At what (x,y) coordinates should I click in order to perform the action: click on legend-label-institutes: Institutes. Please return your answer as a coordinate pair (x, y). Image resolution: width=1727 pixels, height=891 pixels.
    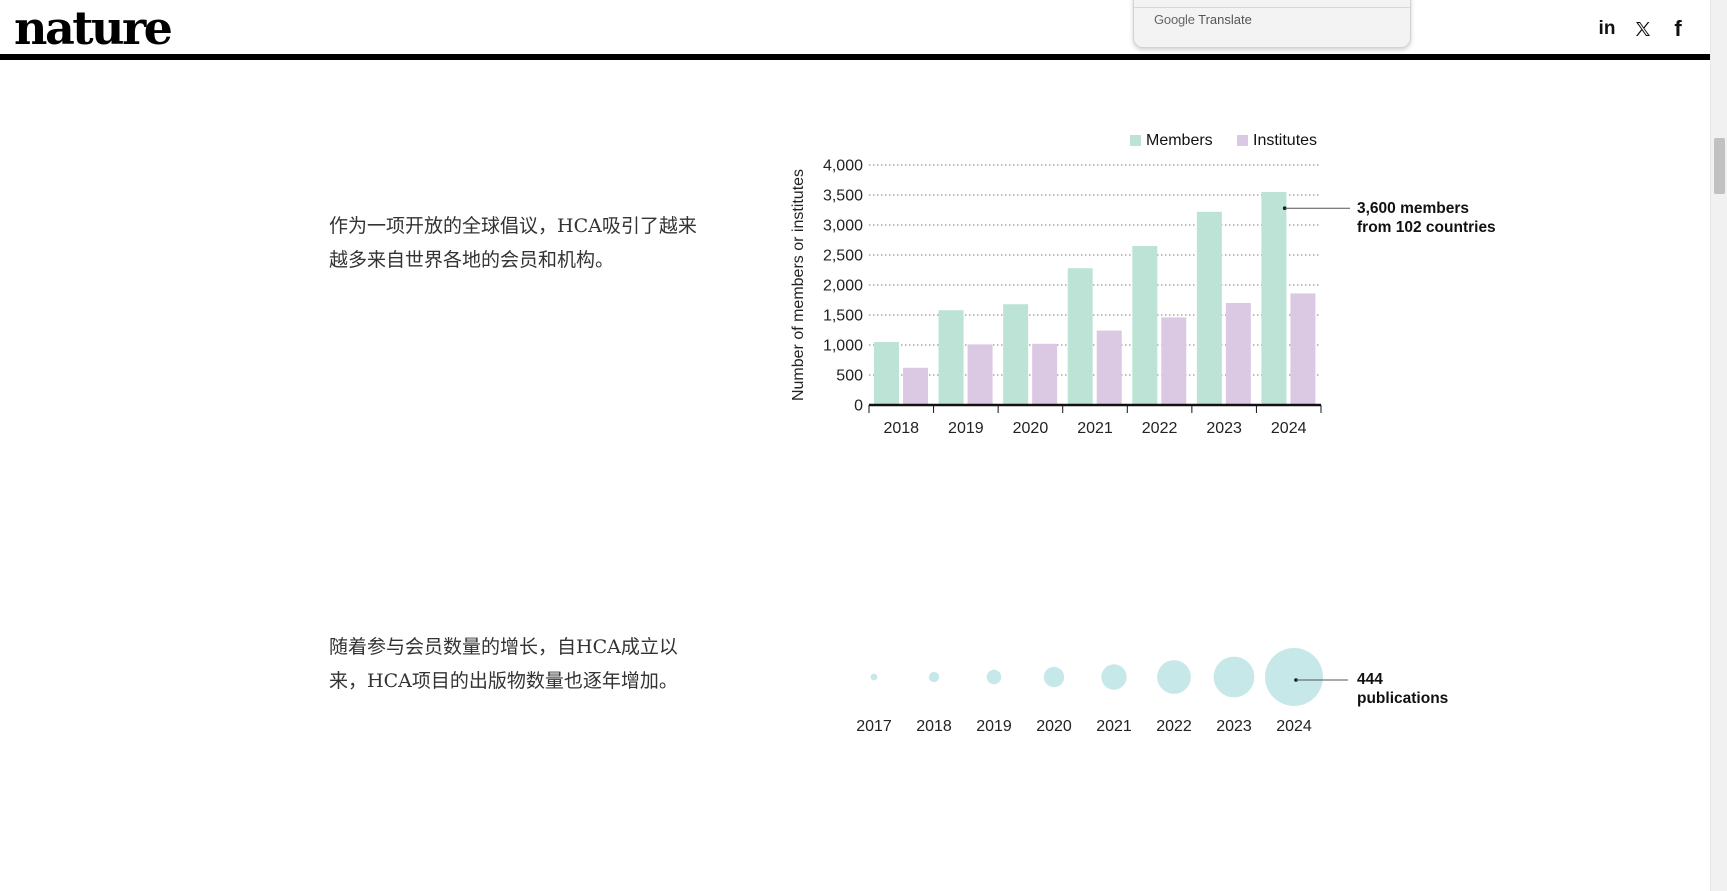
    Looking at the image, I should click on (1285, 140).